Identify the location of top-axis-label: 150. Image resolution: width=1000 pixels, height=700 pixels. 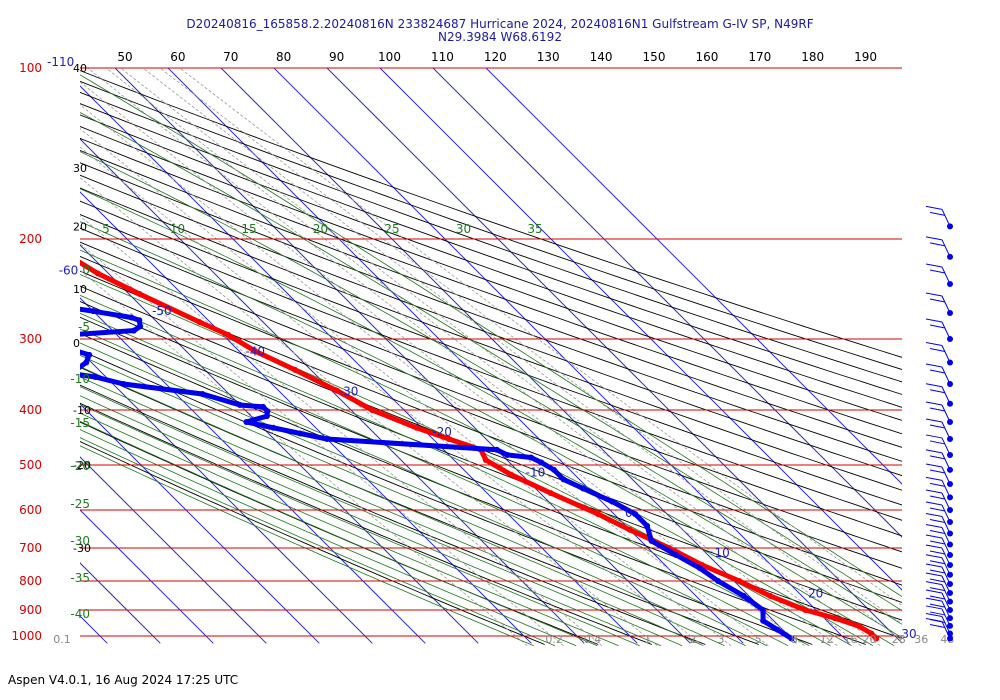
(654, 57).